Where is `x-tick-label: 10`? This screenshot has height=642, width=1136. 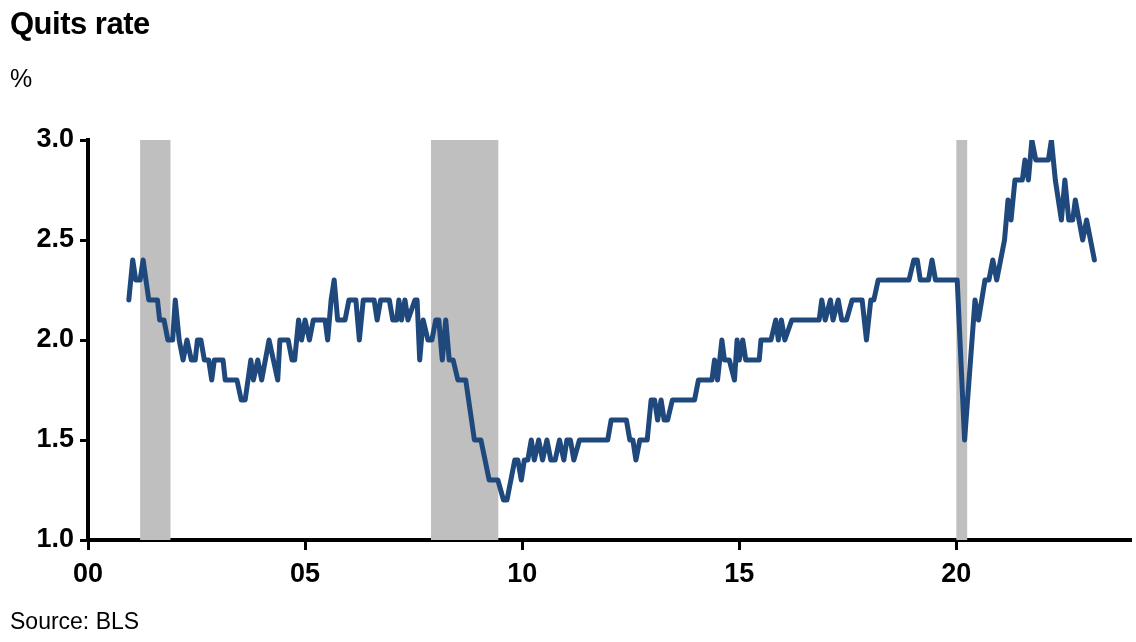 x-tick-label: 10 is located at coordinates (522, 572).